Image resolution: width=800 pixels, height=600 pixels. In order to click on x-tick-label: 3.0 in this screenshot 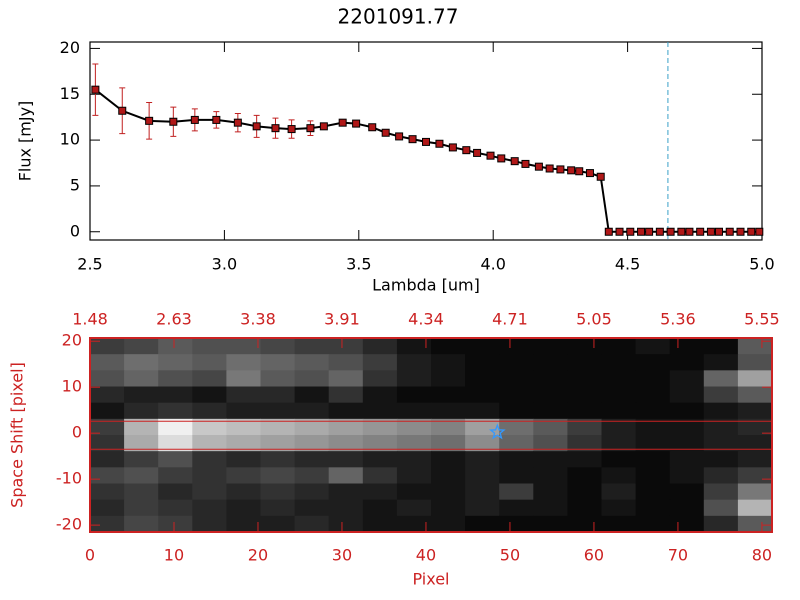, I will do `click(224, 264)`.